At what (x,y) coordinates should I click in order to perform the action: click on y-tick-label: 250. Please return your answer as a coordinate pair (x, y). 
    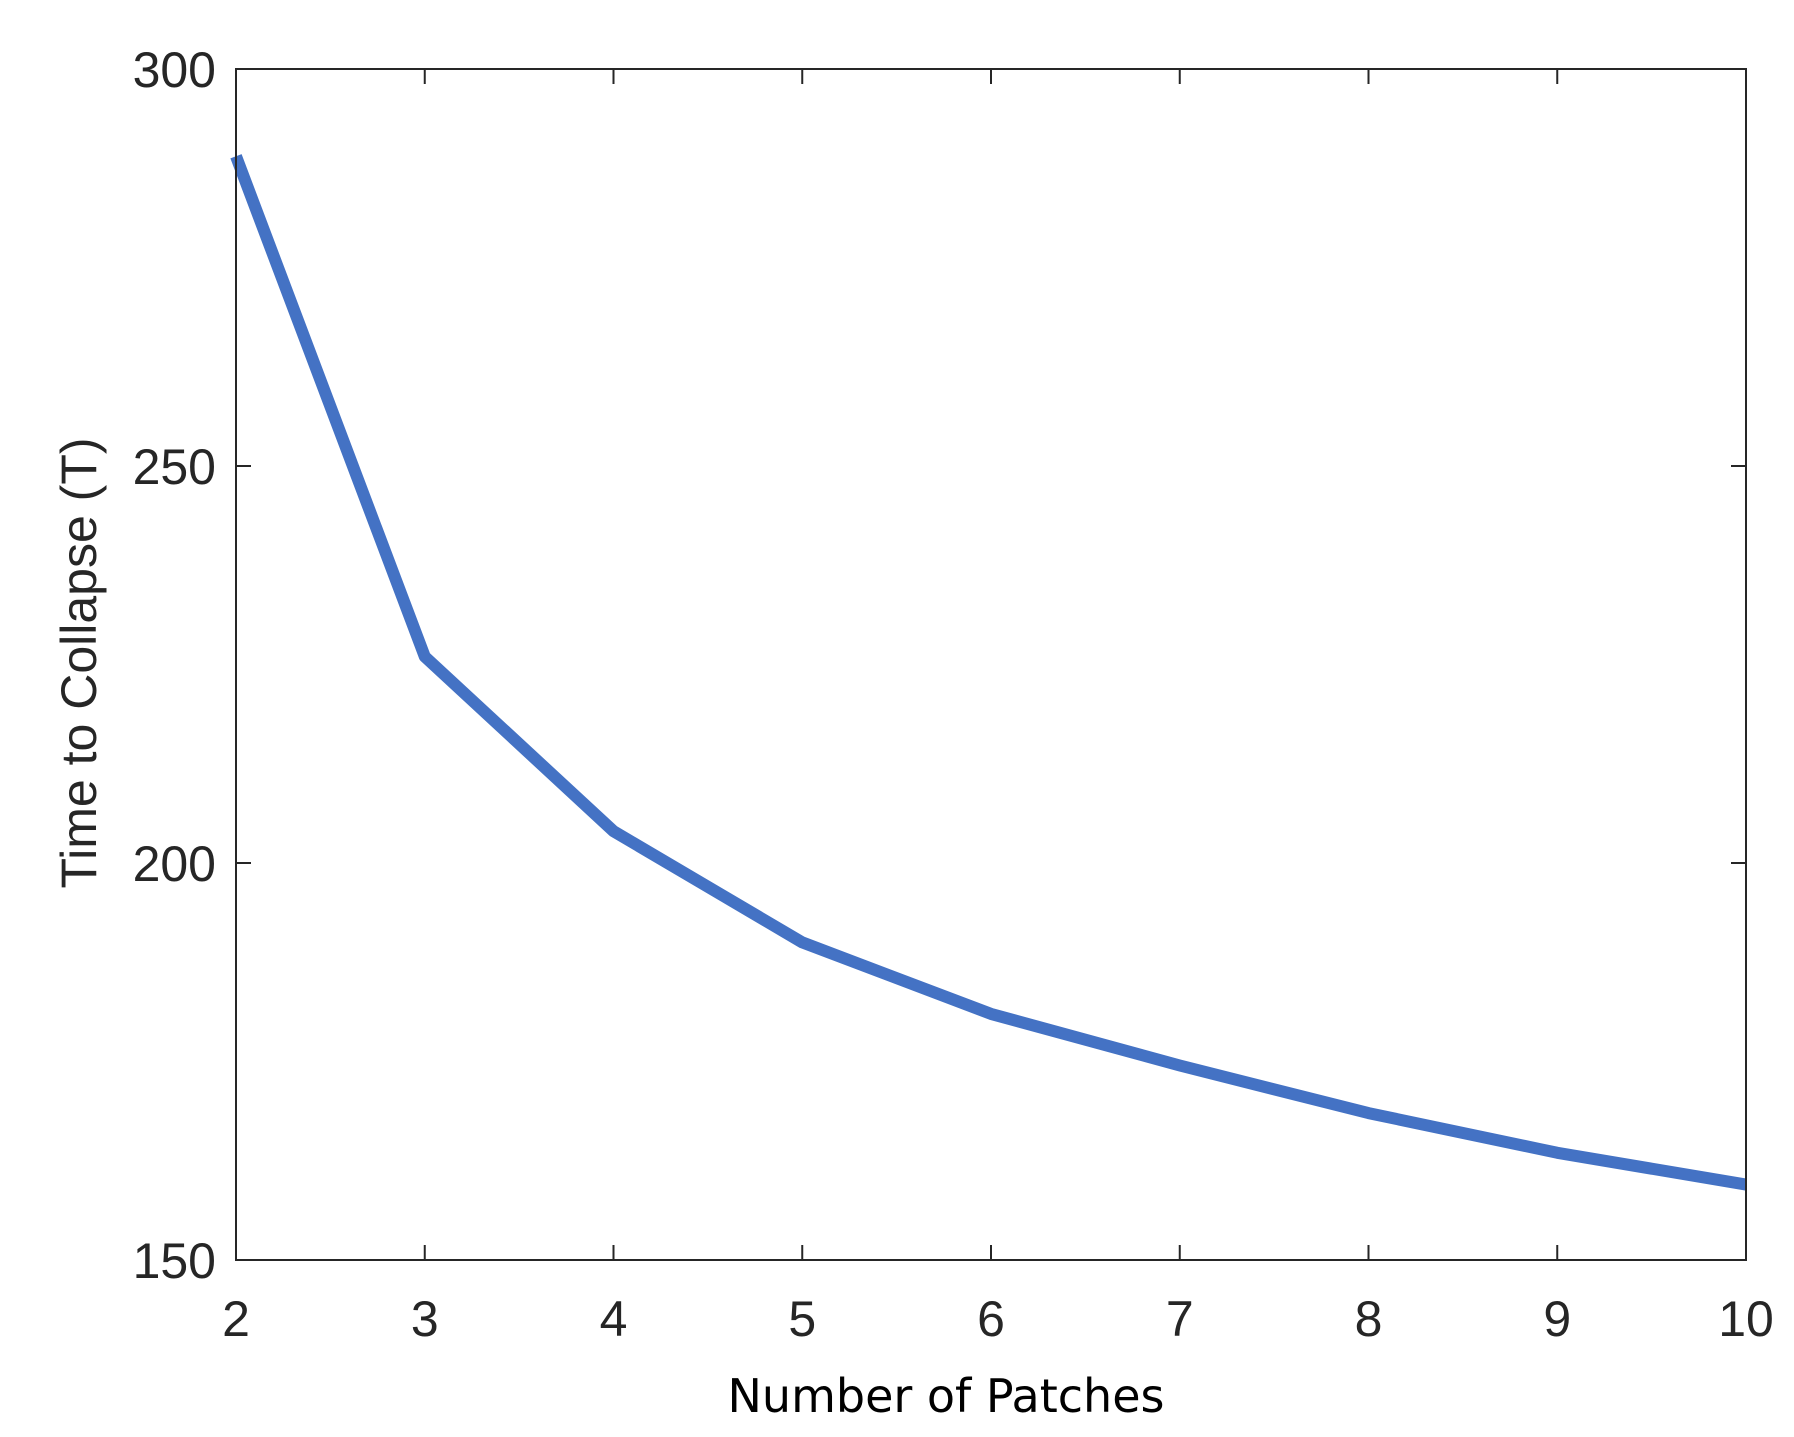
    Looking at the image, I should click on (174, 467).